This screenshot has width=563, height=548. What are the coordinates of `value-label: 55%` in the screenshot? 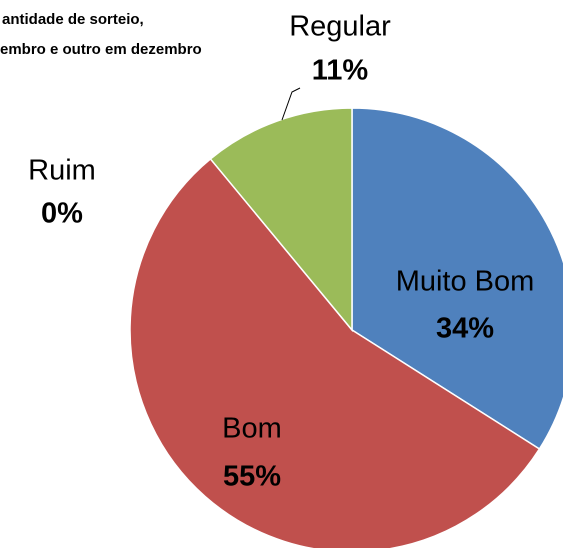 It's located at (252, 477).